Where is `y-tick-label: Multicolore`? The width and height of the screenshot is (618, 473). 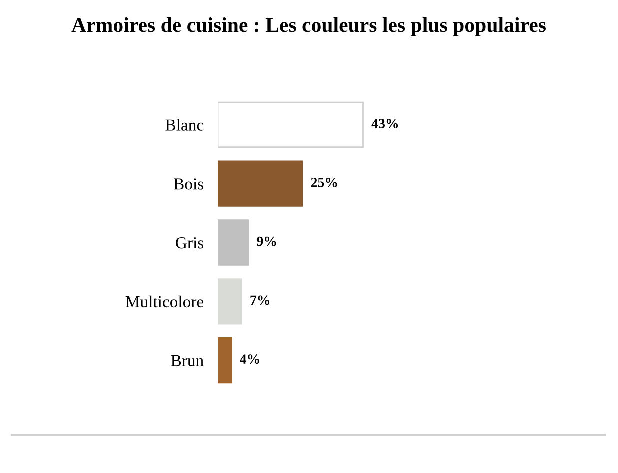
y-tick-label: Multicolore is located at coordinates (165, 302).